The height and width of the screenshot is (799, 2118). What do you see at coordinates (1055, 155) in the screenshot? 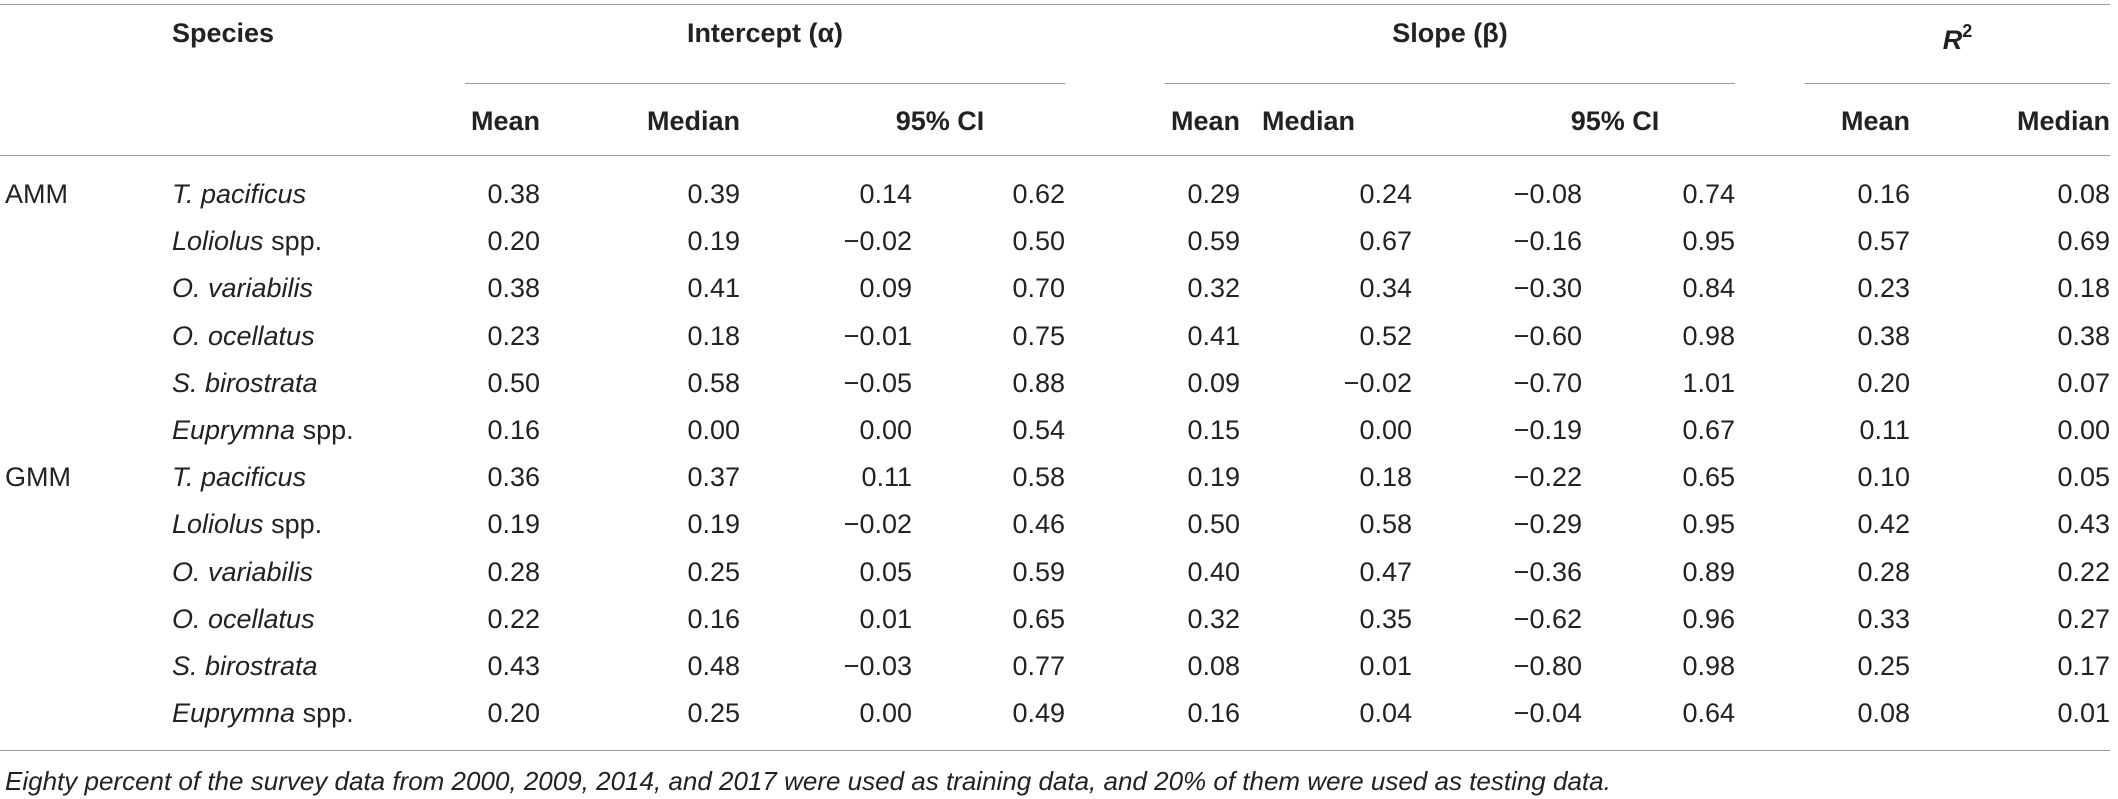
I see `header-bottom-rule` at bounding box center [1055, 155].